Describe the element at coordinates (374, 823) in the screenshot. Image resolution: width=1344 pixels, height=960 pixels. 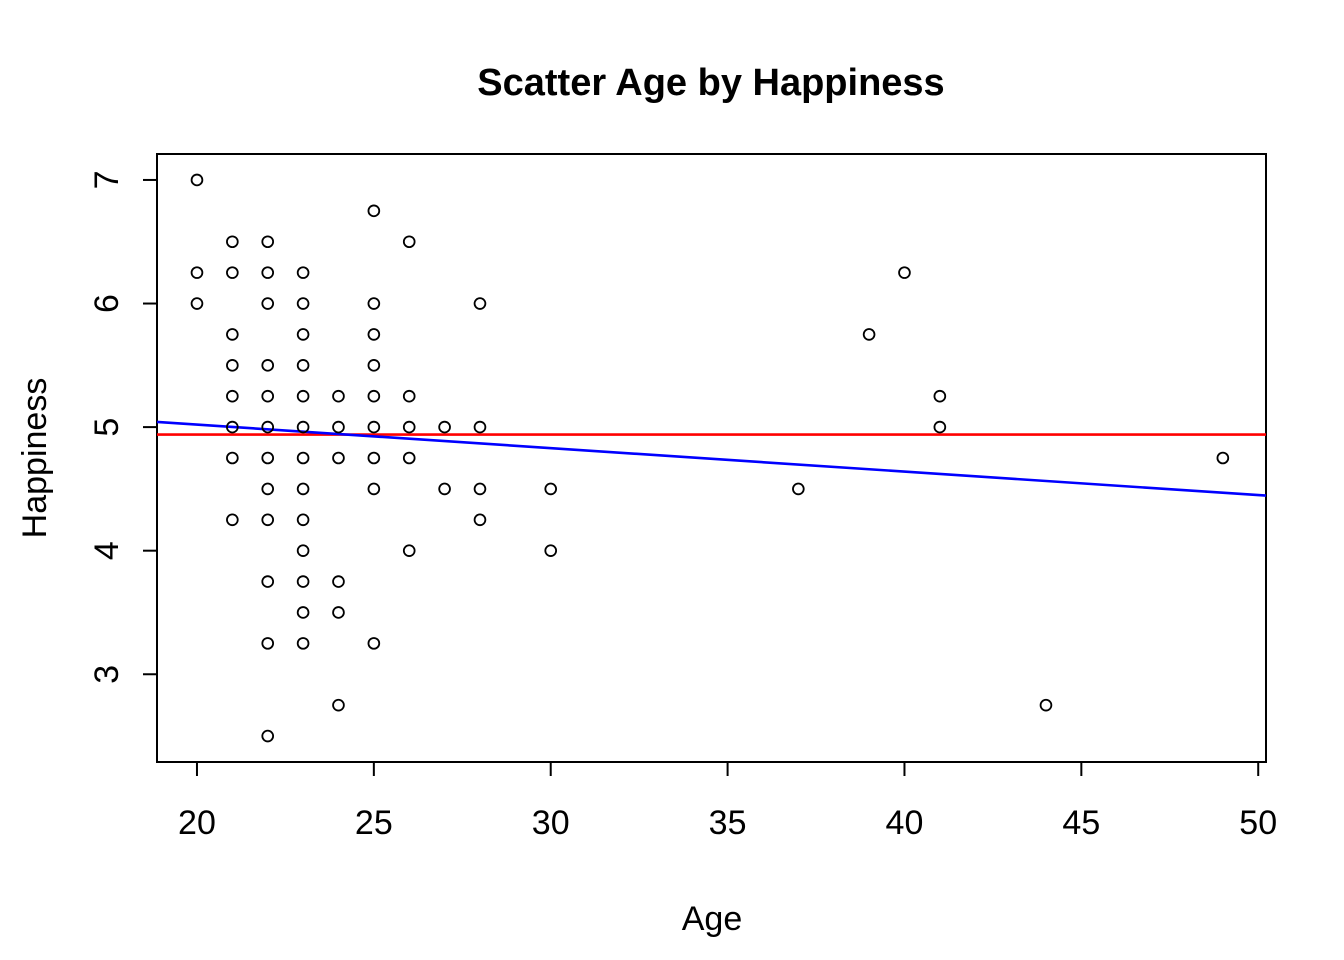
I see `x-tick-label: 25` at that location.